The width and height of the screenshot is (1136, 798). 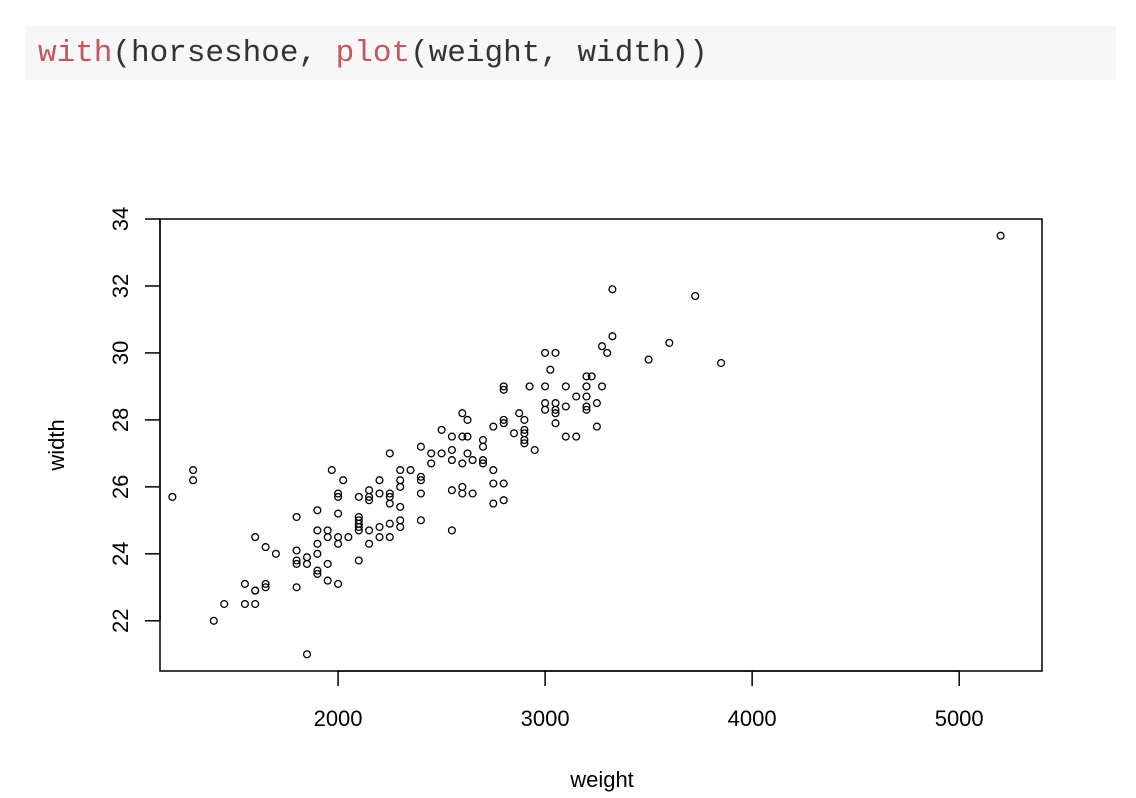 I want to click on code-line: with(horseshoe, plot(weight, width)), so click(x=373, y=53).